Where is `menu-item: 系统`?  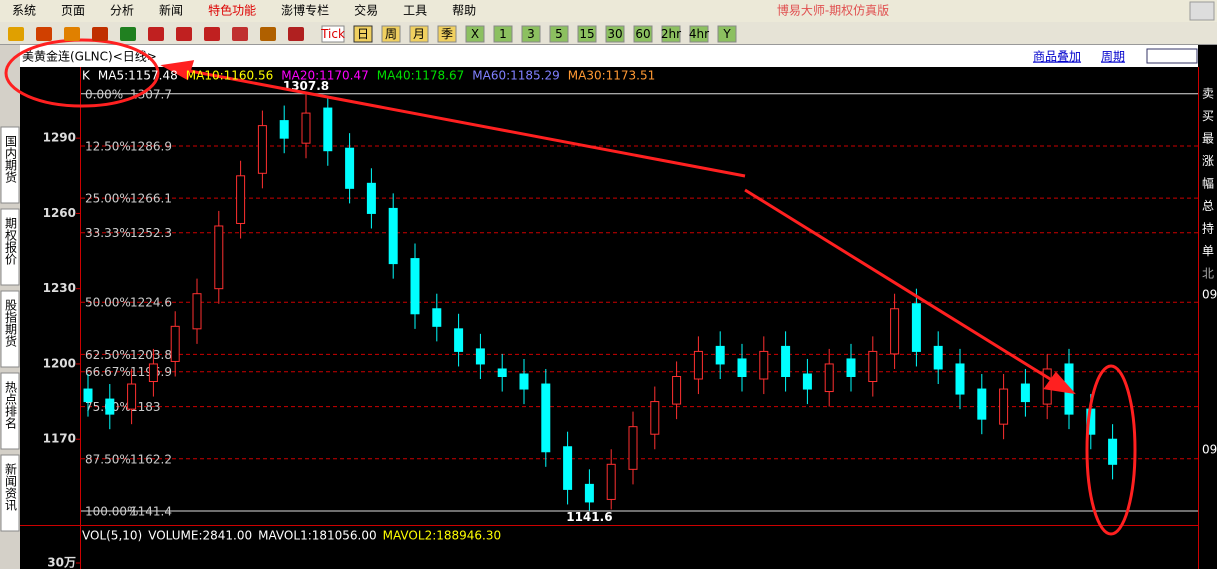
menu-item: 系统 is located at coordinates (24, 11).